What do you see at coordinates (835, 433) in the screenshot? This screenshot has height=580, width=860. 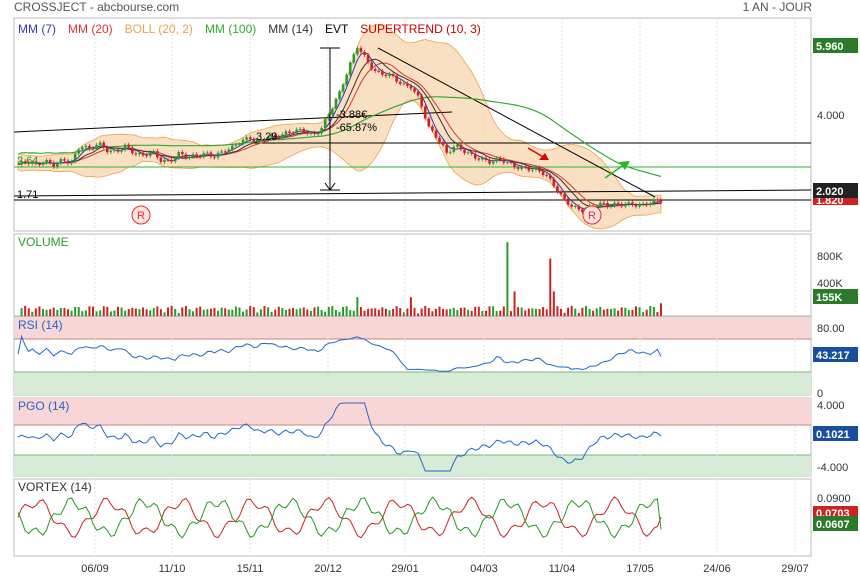 I see `pgo-last-badge: 0.1021` at bounding box center [835, 433].